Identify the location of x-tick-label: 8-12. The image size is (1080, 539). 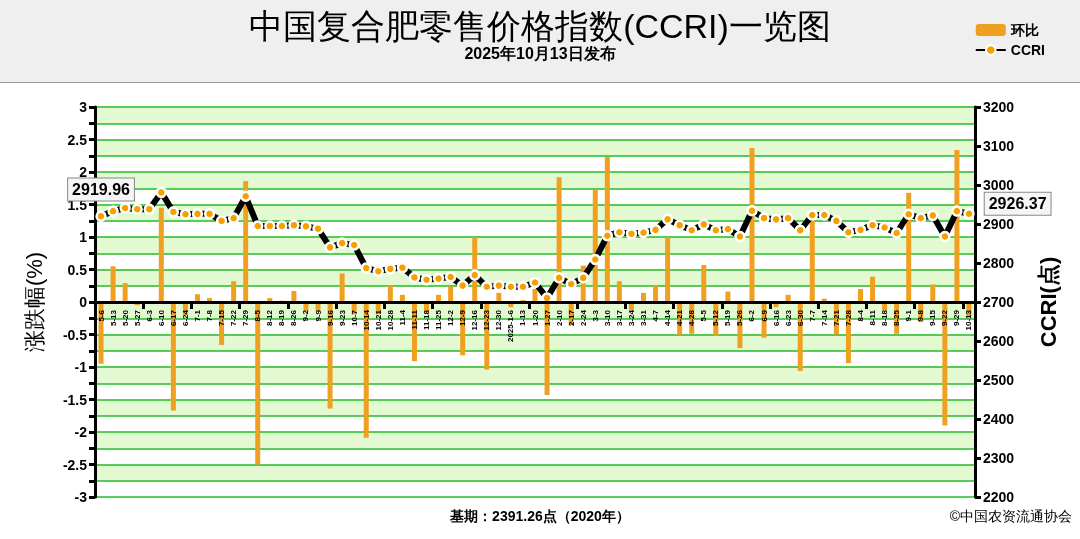
(270, 318).